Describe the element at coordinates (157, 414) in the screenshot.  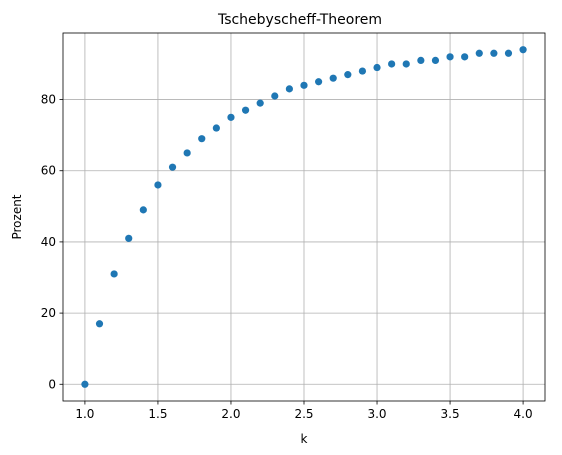
I see `x-tick-label: 1.5` at that location.